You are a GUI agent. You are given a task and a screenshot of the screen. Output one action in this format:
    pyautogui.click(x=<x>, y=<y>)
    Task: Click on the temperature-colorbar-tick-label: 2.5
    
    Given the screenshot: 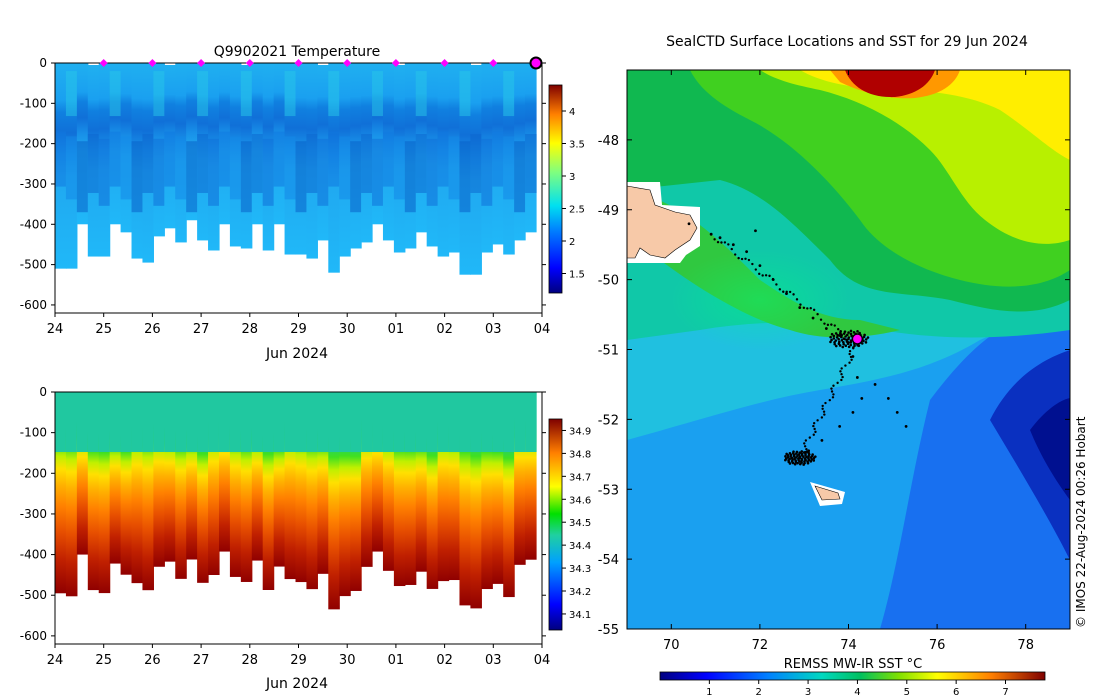 What is the action you would take?
    pyautogui.click(x=577, y=210)
    